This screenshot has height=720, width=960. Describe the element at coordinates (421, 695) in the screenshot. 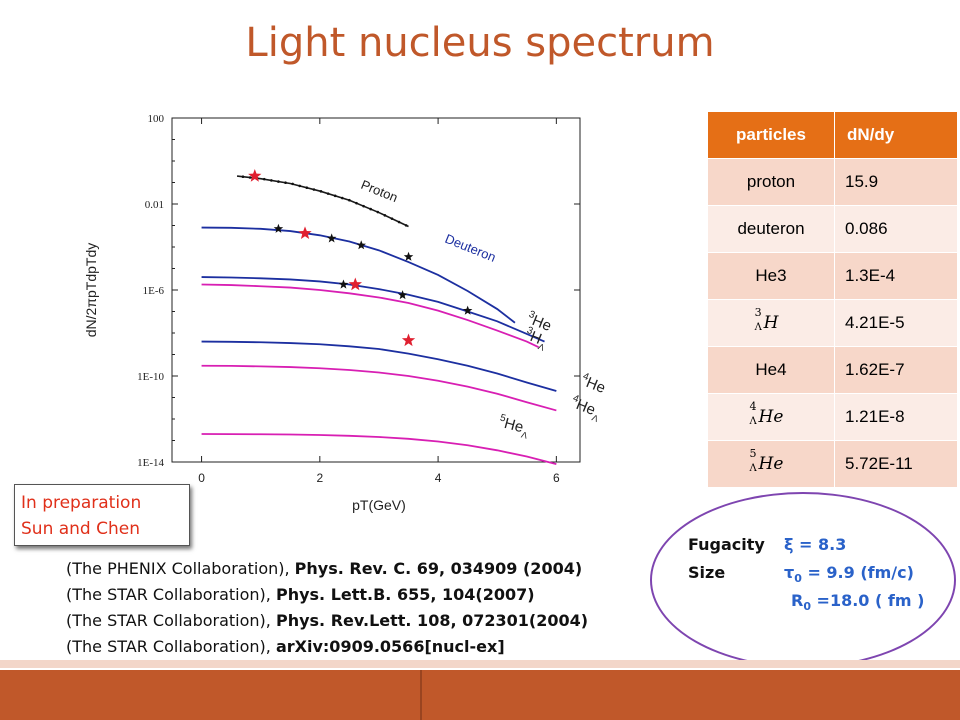

I see `footer-divider` at that location.